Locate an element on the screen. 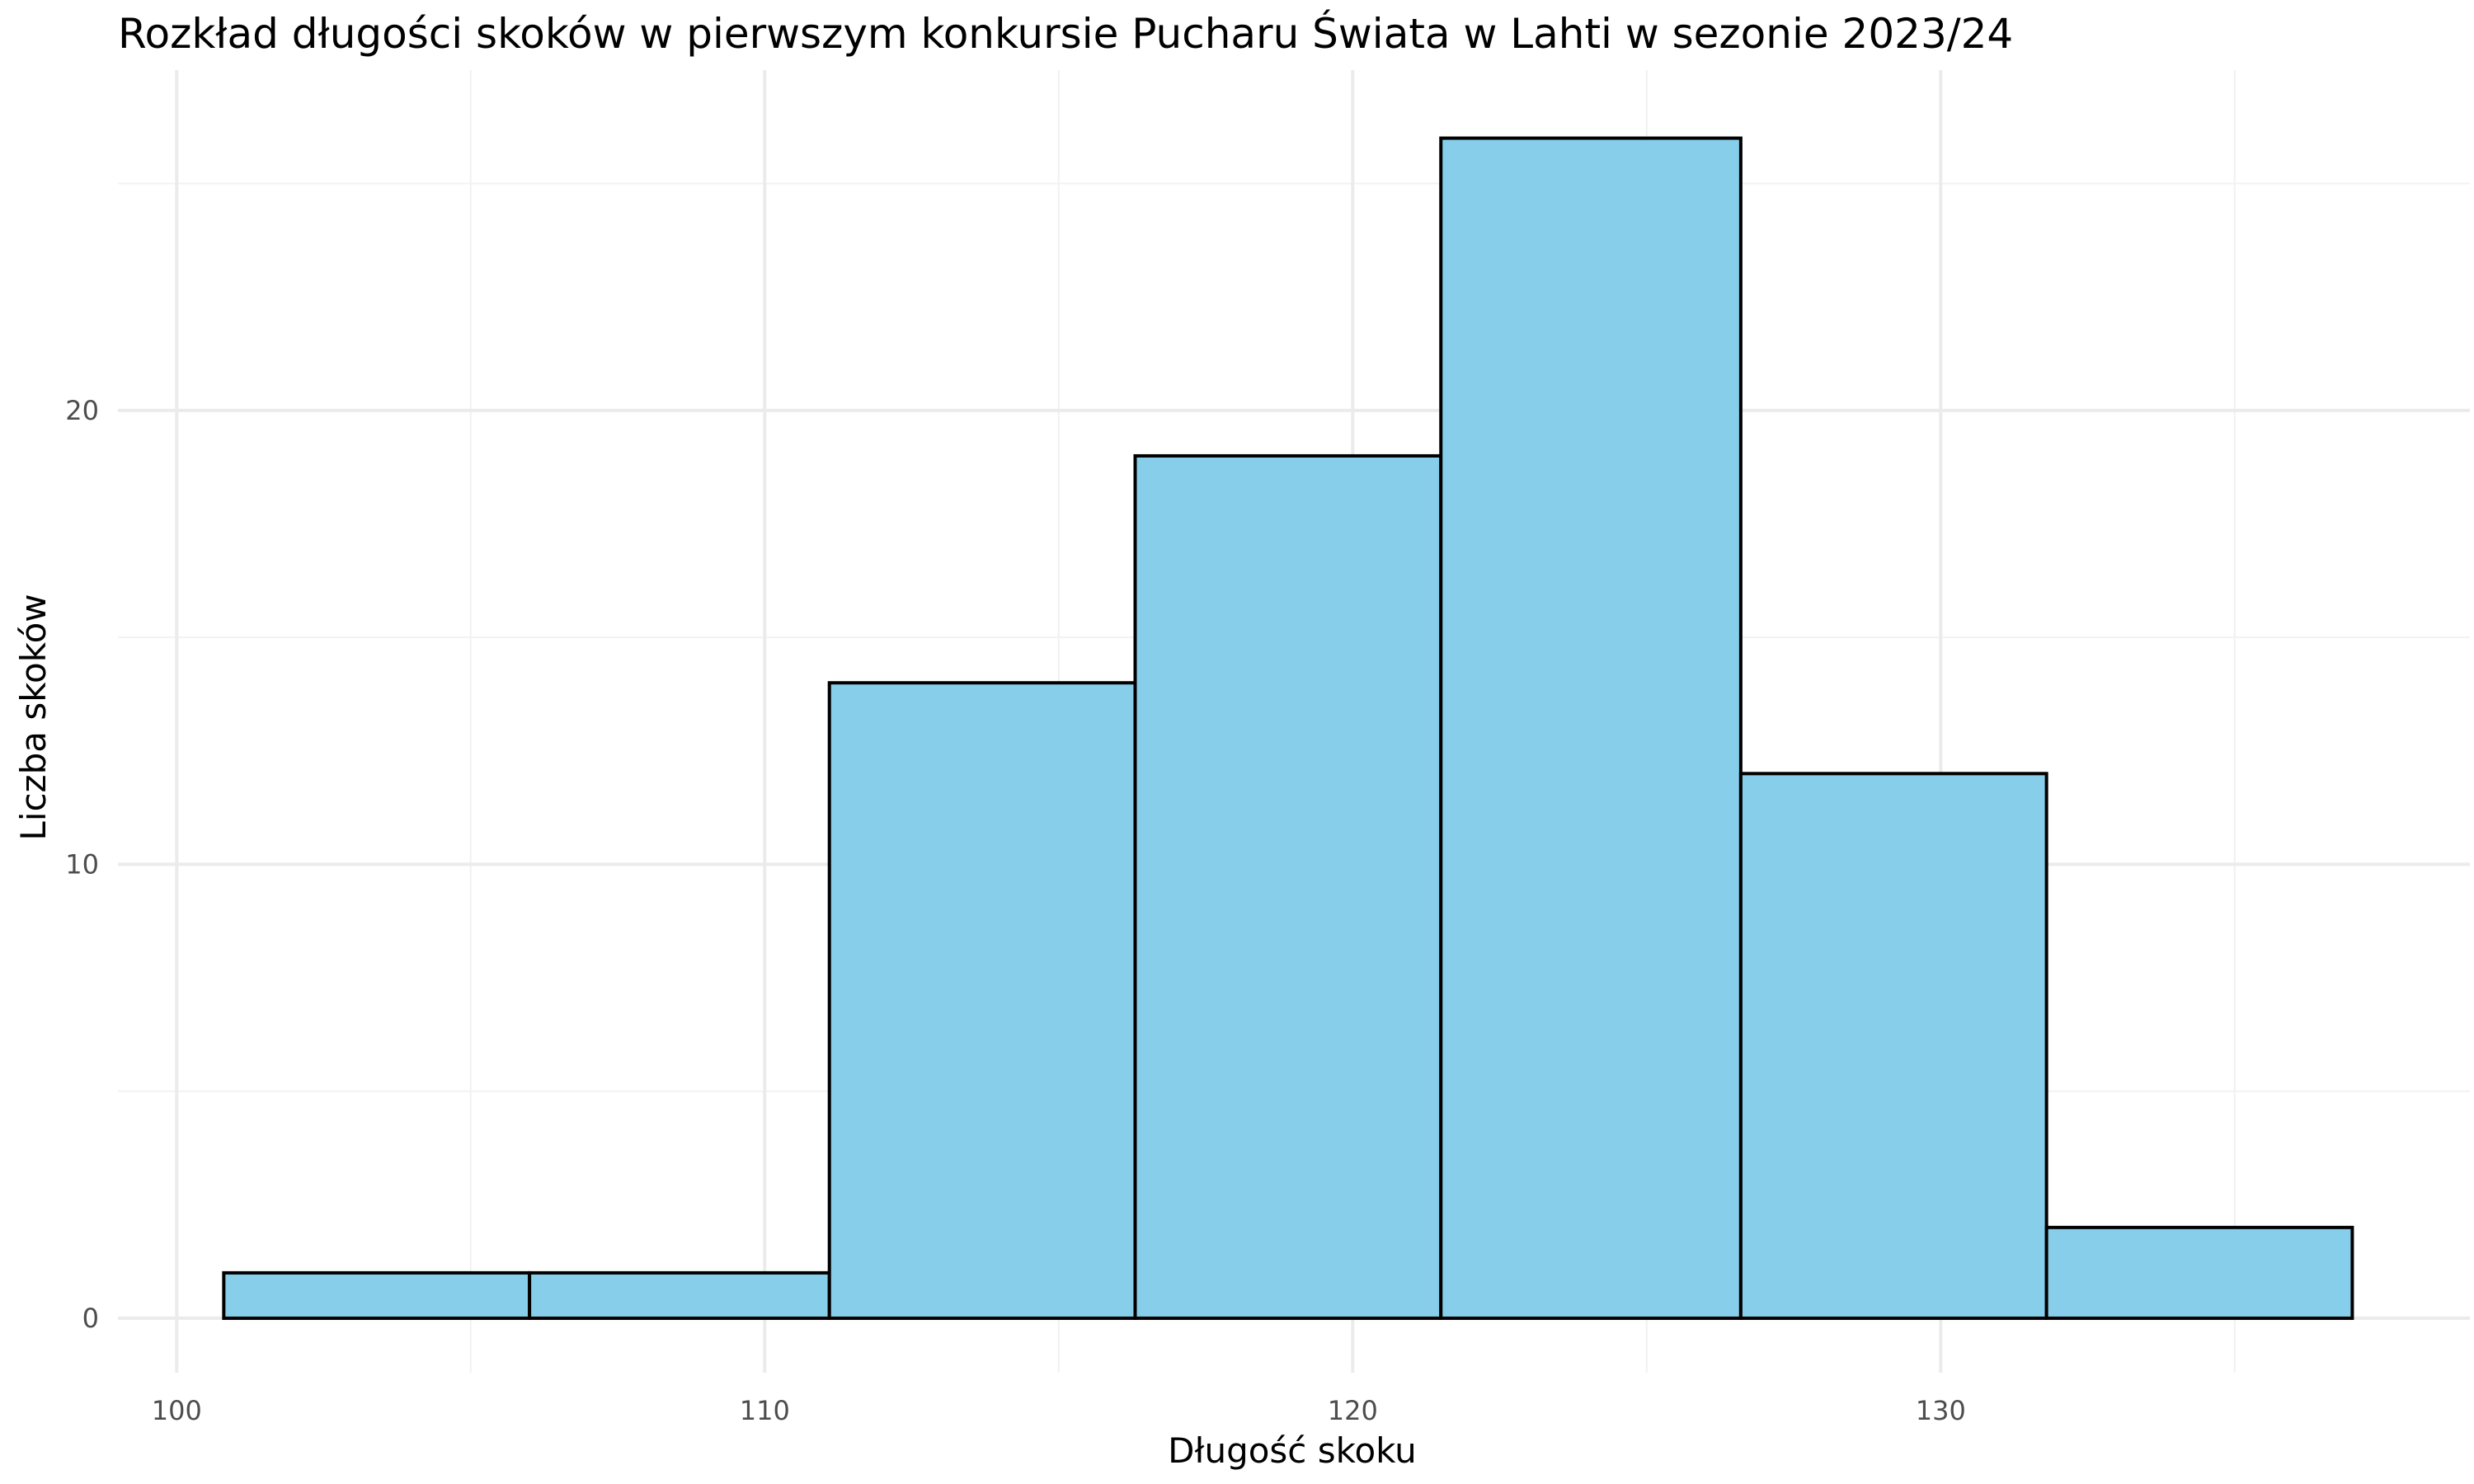 This screenshot has width=2474, height=1484. x-axis-label: Długość skoku is located at coordinates (1292, 1450).